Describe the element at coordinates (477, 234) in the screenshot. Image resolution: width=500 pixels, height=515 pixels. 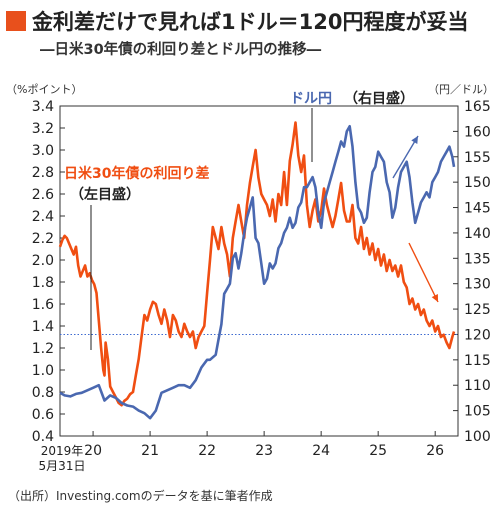
I see `right-tick-label: 140` at that location.